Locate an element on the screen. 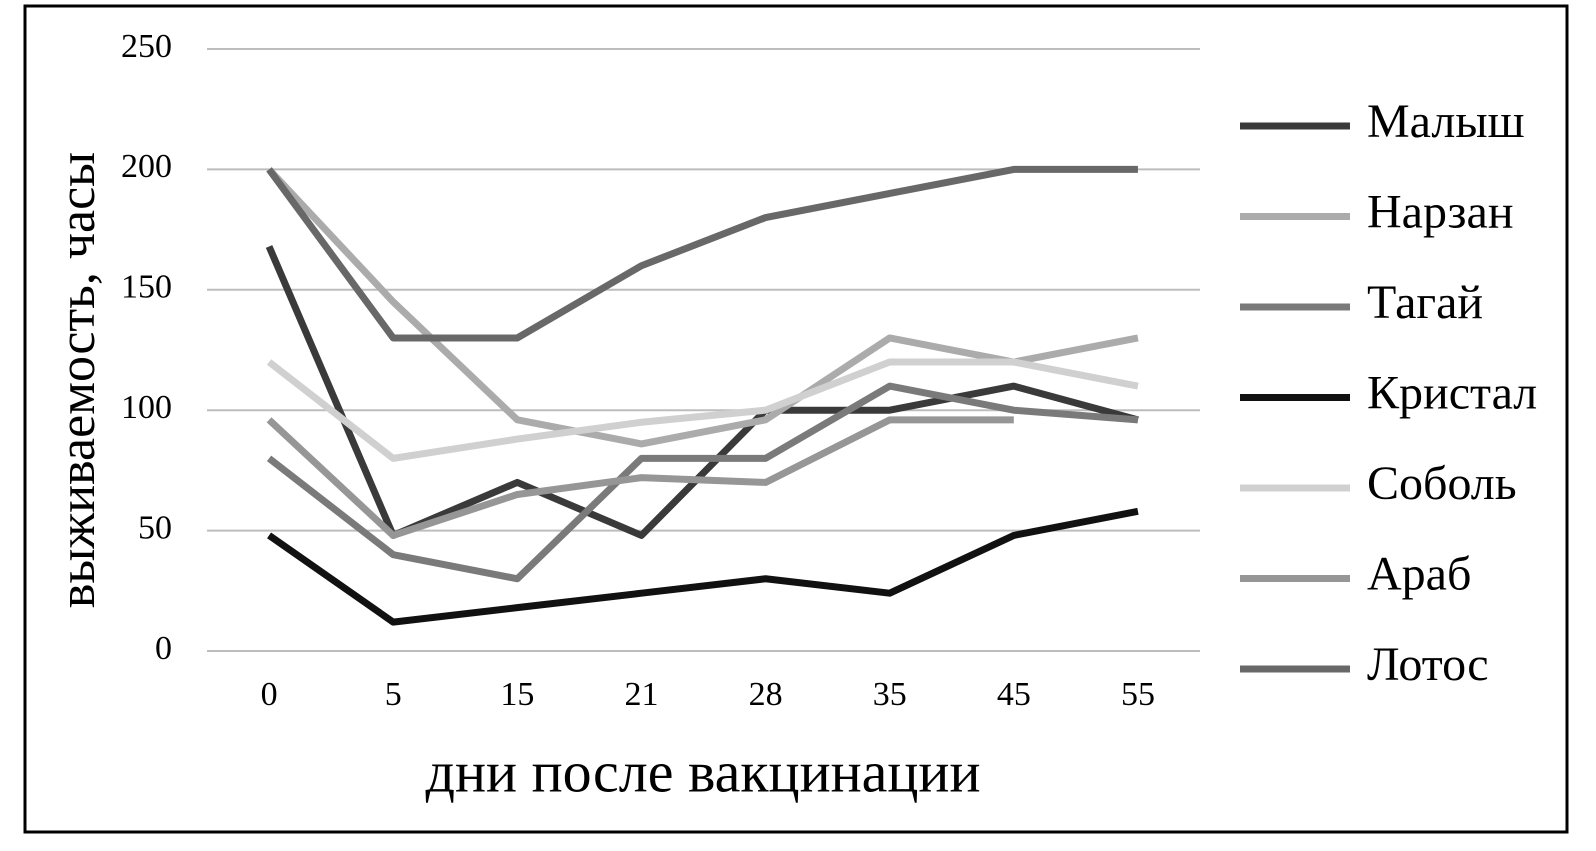  legend-label: Соболь is located at coordinates (1442, 483).